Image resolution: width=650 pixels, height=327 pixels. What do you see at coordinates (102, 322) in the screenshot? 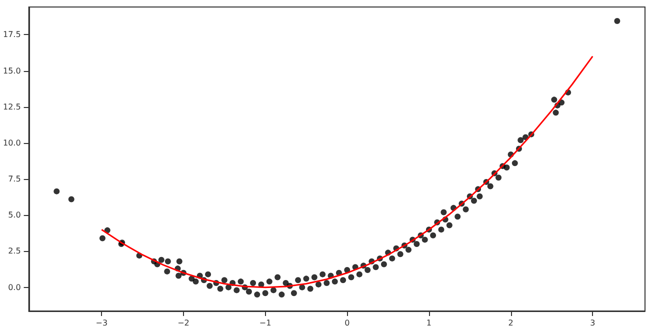
I see `x-tick-label: −3` at bounding box center [102, 322].